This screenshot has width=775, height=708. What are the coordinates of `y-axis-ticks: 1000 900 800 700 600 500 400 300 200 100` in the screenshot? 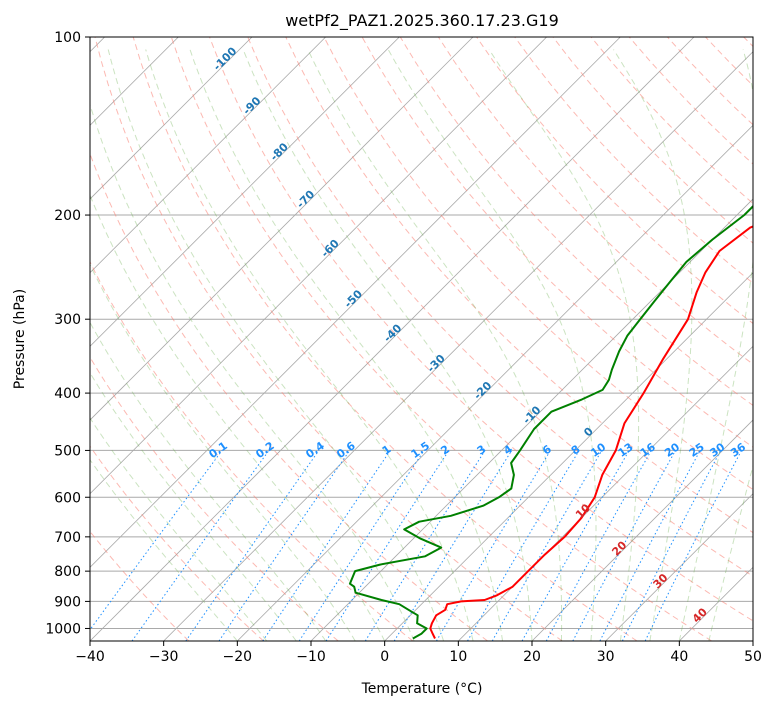 It's located at (67, 333).